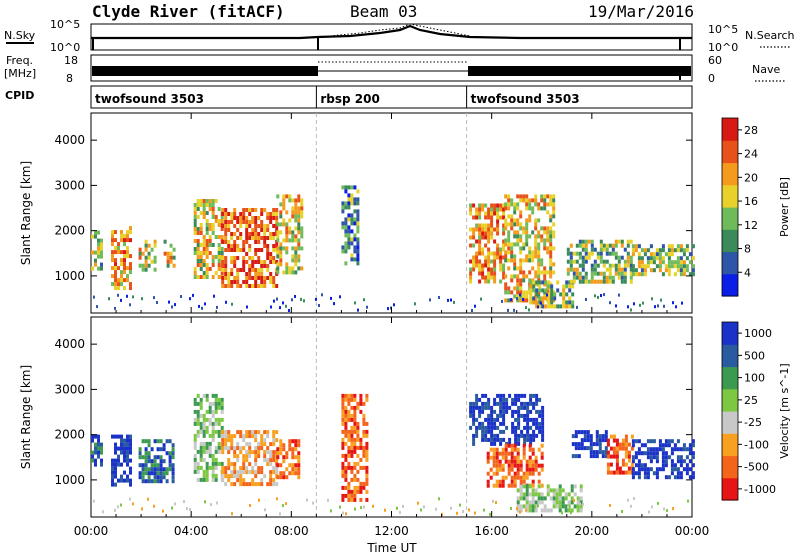 The image size is (800, 558). I want to click on freq-band-left, so click(205, 71).